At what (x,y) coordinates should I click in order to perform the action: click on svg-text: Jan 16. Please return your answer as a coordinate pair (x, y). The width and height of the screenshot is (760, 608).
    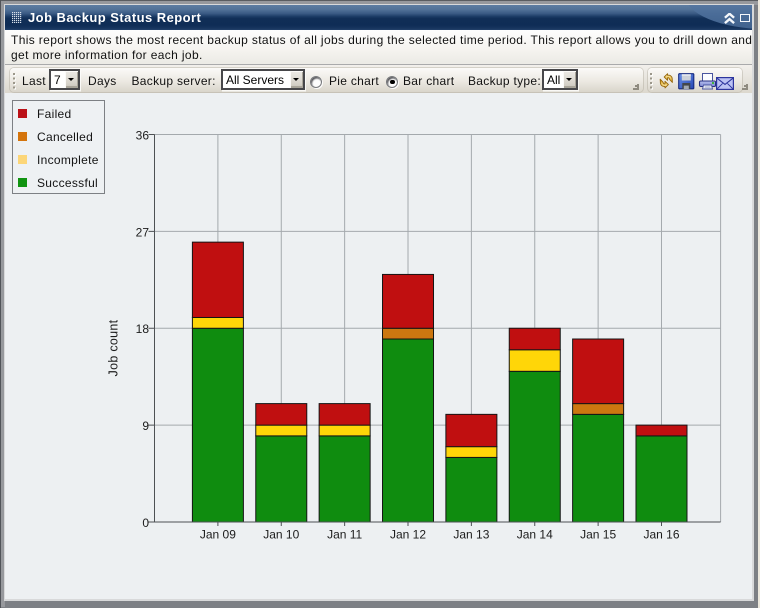
    Looking at the image, I should click on (661, 535).